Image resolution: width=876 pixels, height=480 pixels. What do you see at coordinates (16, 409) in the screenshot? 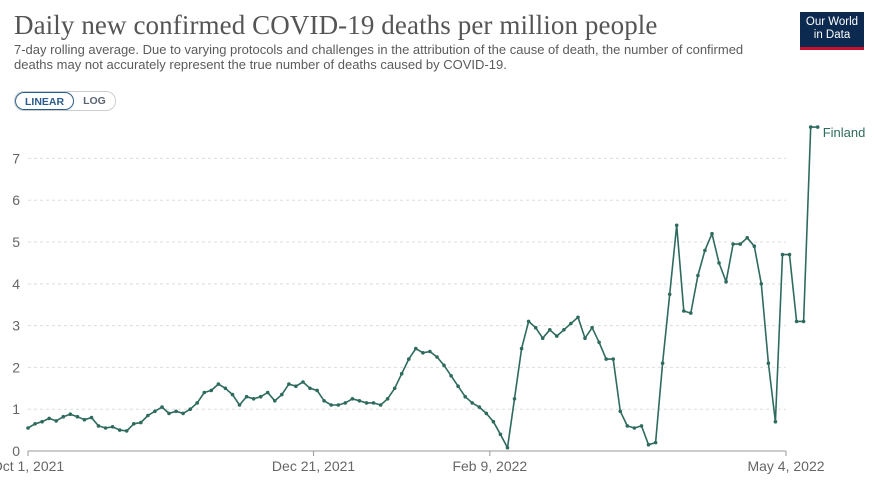
I see `y-tick-label: 1` at bounding box center [16, 409].